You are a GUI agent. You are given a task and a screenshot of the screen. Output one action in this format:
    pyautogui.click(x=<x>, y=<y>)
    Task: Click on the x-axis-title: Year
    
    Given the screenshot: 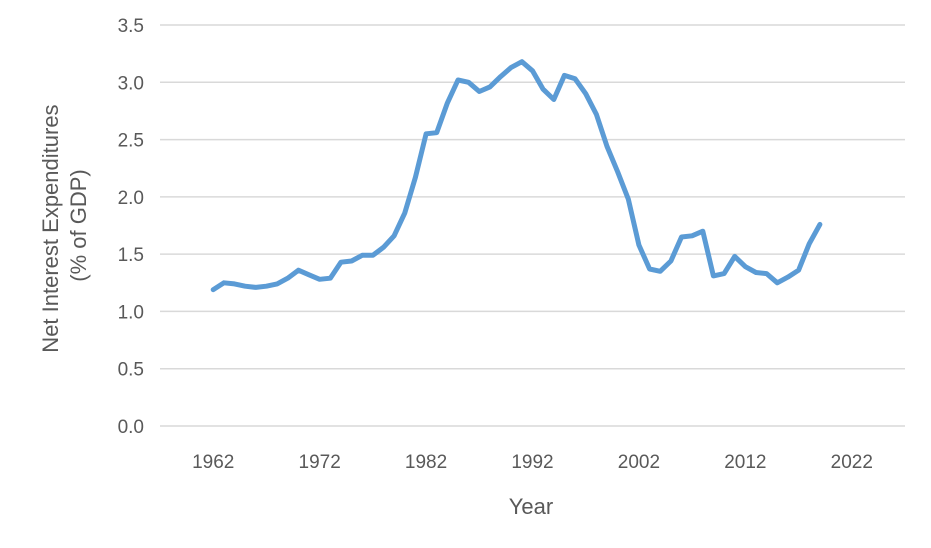 What is the action you would take?
    pyautogui.click(x=531, y=506)
    